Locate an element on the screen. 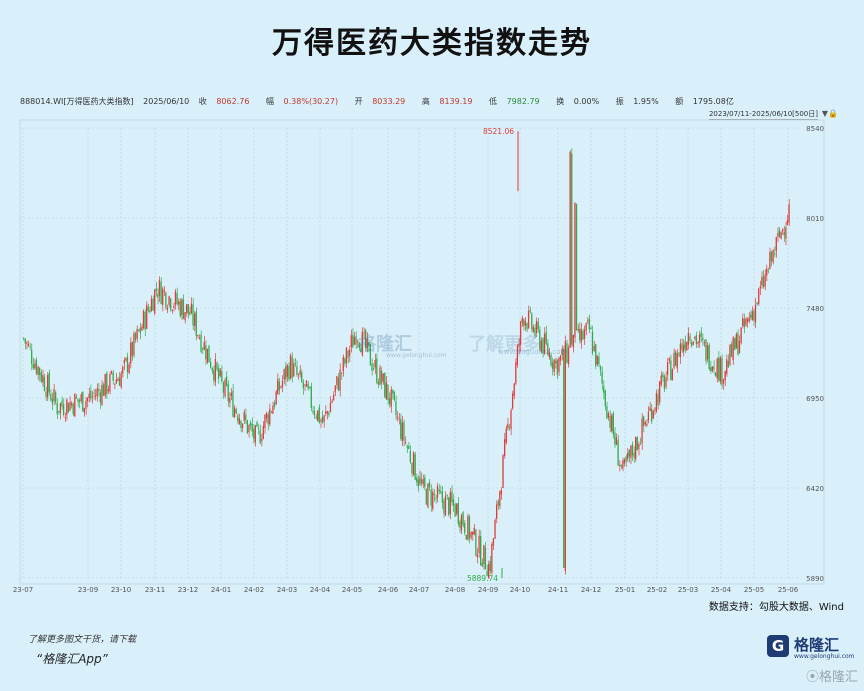 The image size is (864, 691). x-tick-label: 23-10 is located at coordinates (121, 590).